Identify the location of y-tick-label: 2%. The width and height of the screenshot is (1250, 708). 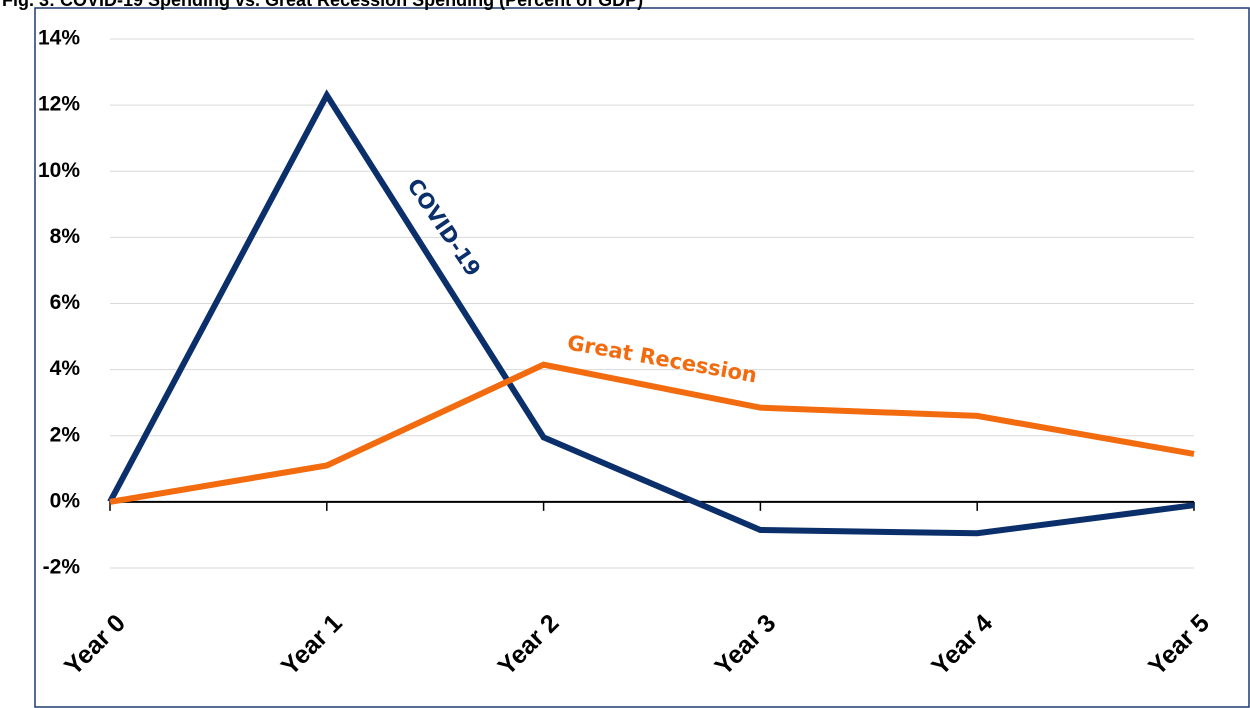
(65, 434).